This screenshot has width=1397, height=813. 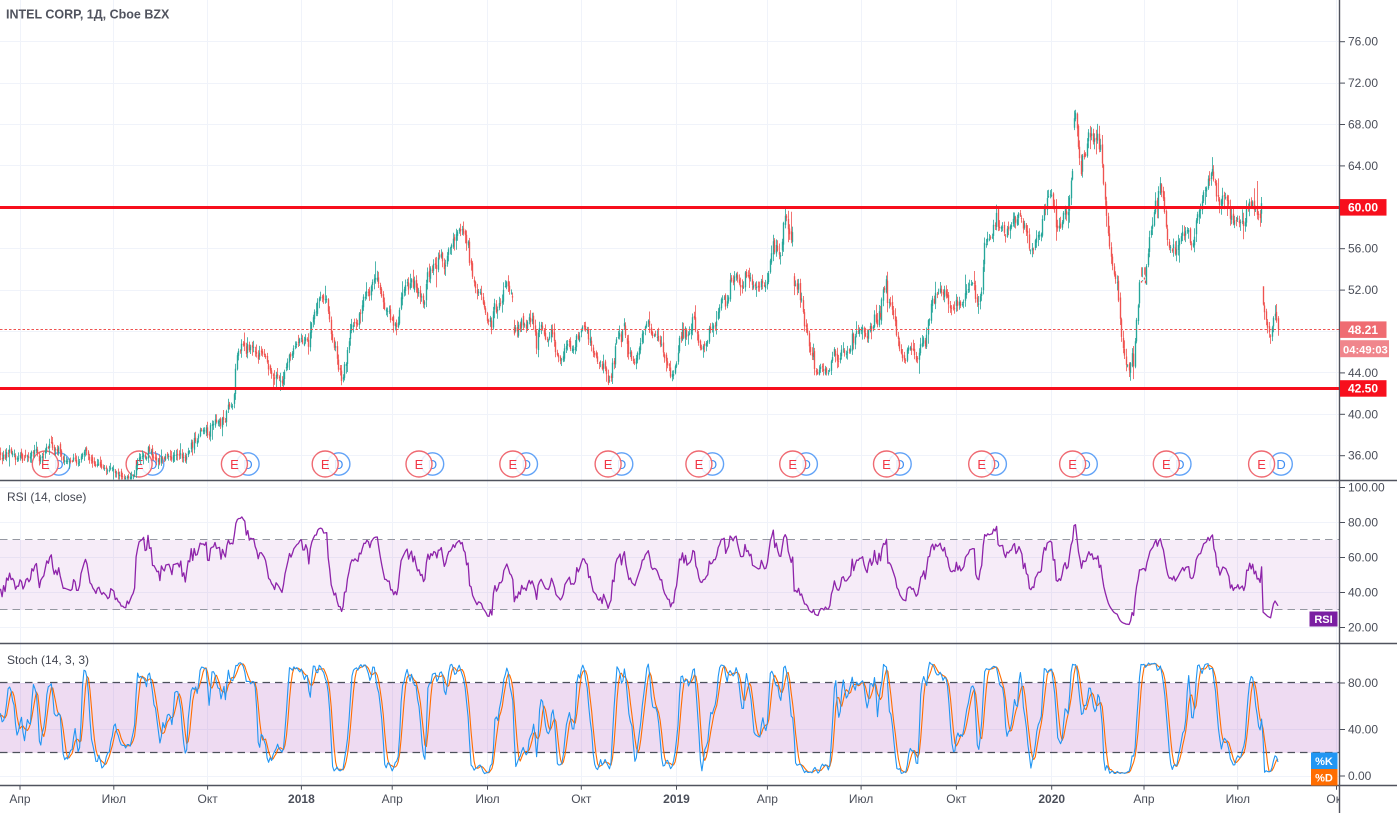 What do you see at coordinates (1360, 776) in the screenshot?
I see `svg-text: 0.00` at bounding box center [1360, 776].